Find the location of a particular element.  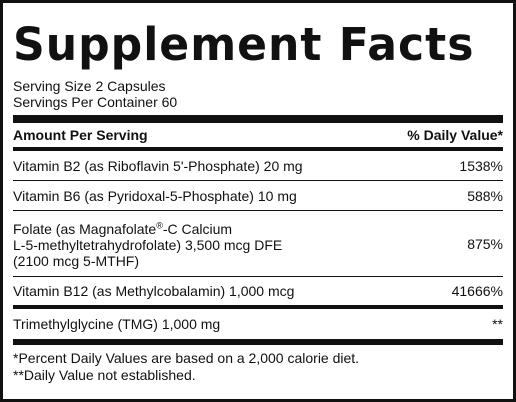

folate-line3: (2100 mcg 5-MTHF) is located at coordinates (76, 260).